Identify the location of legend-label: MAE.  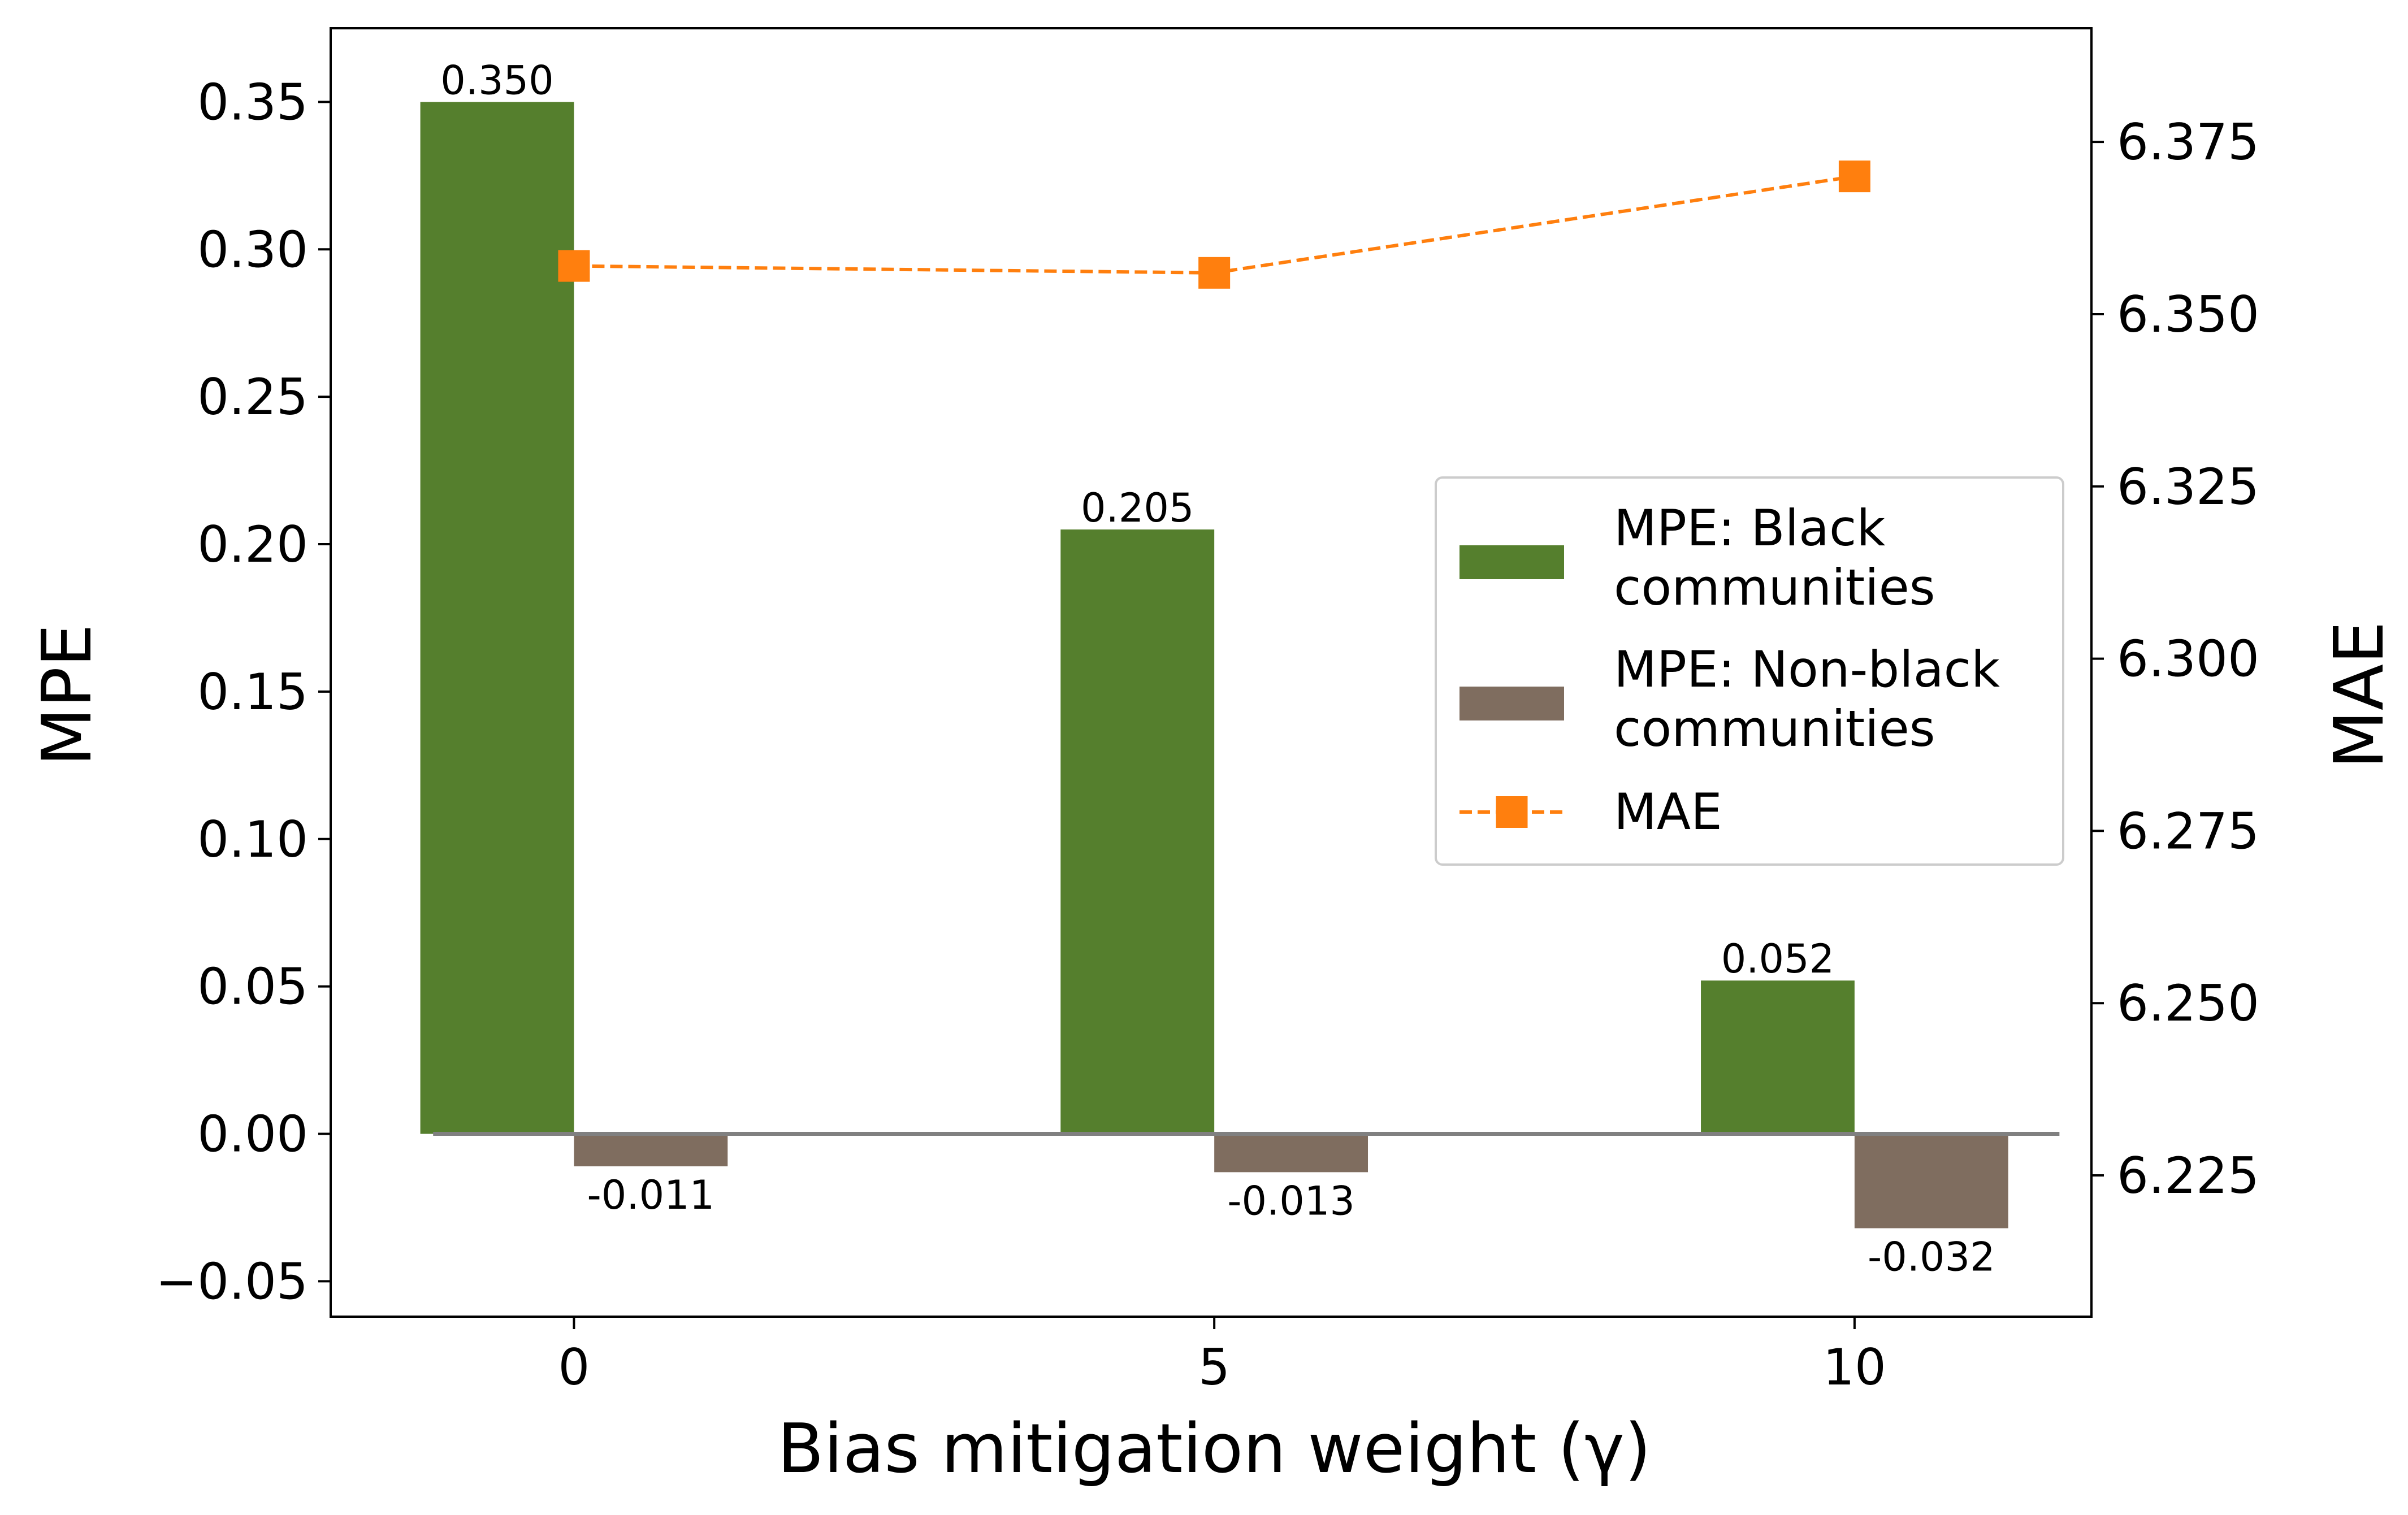
(1668, 812).